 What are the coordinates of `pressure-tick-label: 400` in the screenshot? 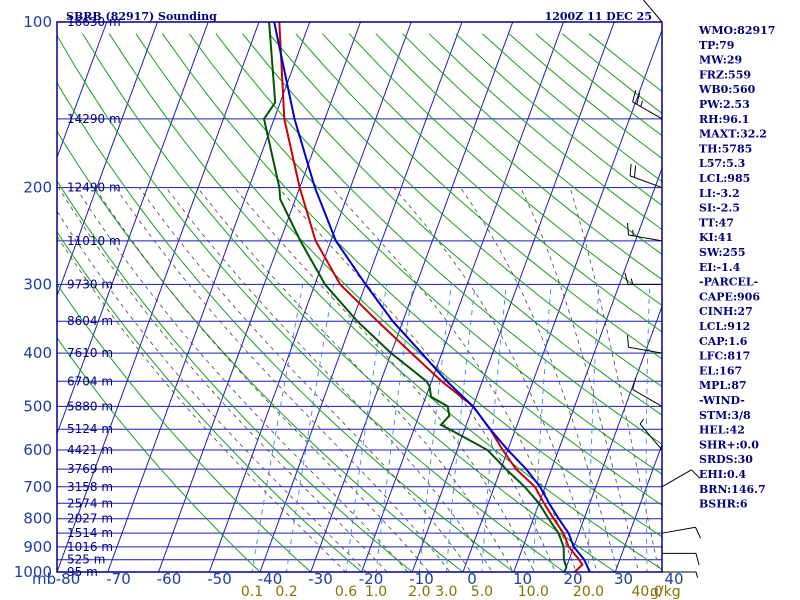 It's located at (37, 353).